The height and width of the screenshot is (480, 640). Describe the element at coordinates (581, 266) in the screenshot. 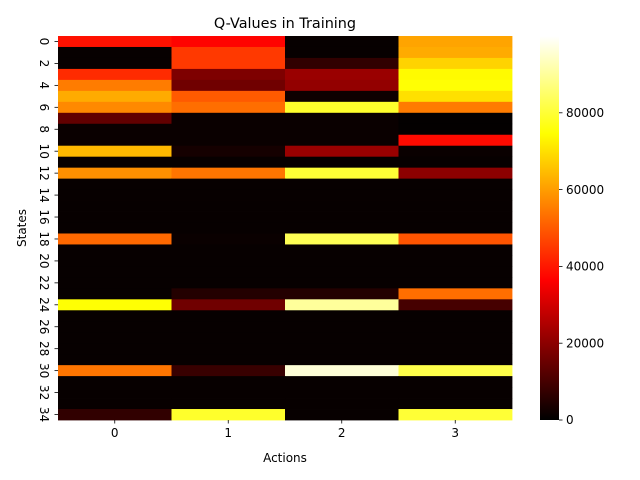

I see `colorbar-ticks: 0 20000 40000 60000 80000` at that location.